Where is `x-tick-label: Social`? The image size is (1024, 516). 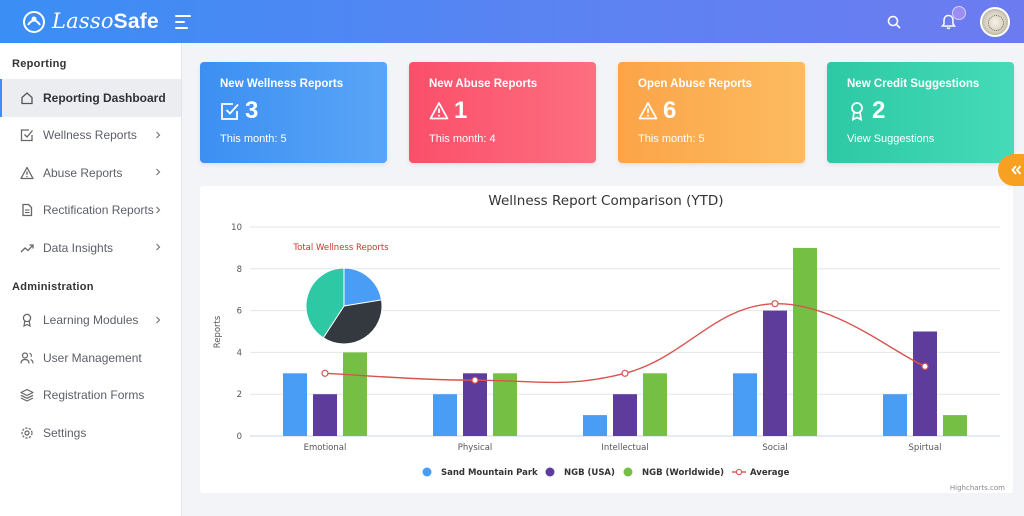 x-tick-label: Social is located at coordinates (774, 448).